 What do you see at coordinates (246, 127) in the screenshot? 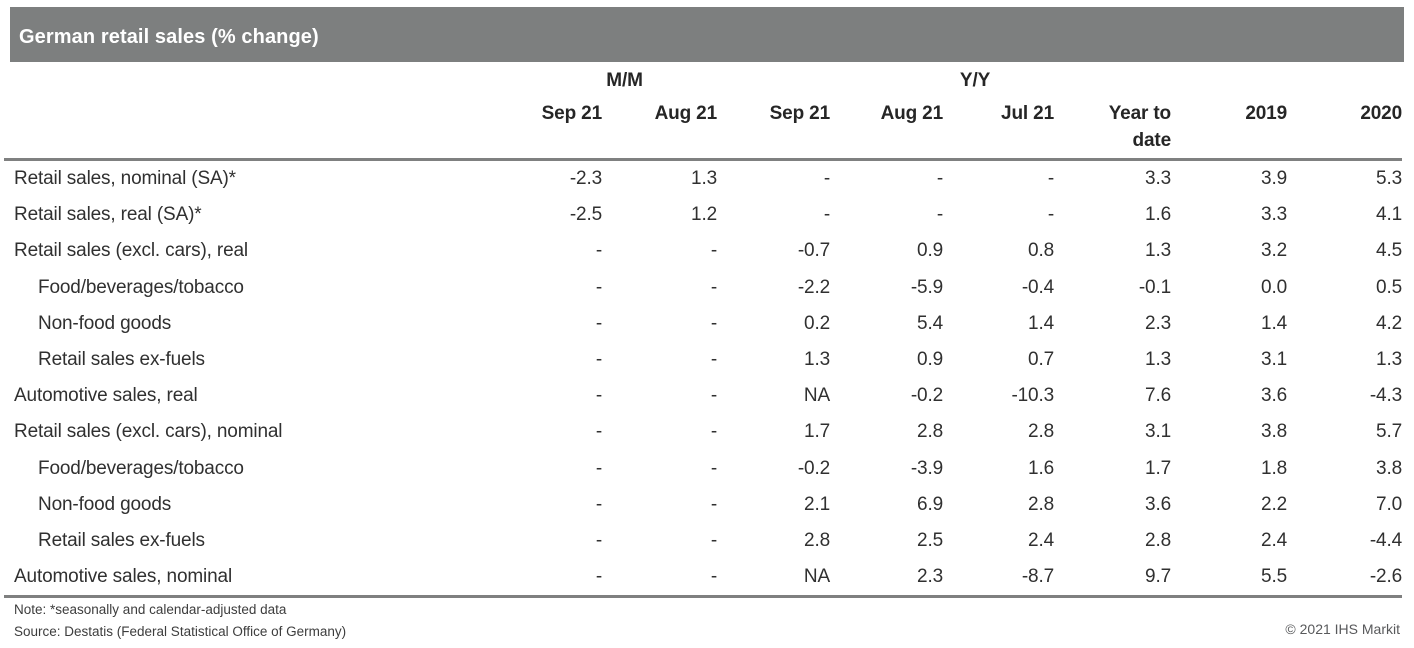
I see `empty-label-cell` at bounding box center [246, 127].